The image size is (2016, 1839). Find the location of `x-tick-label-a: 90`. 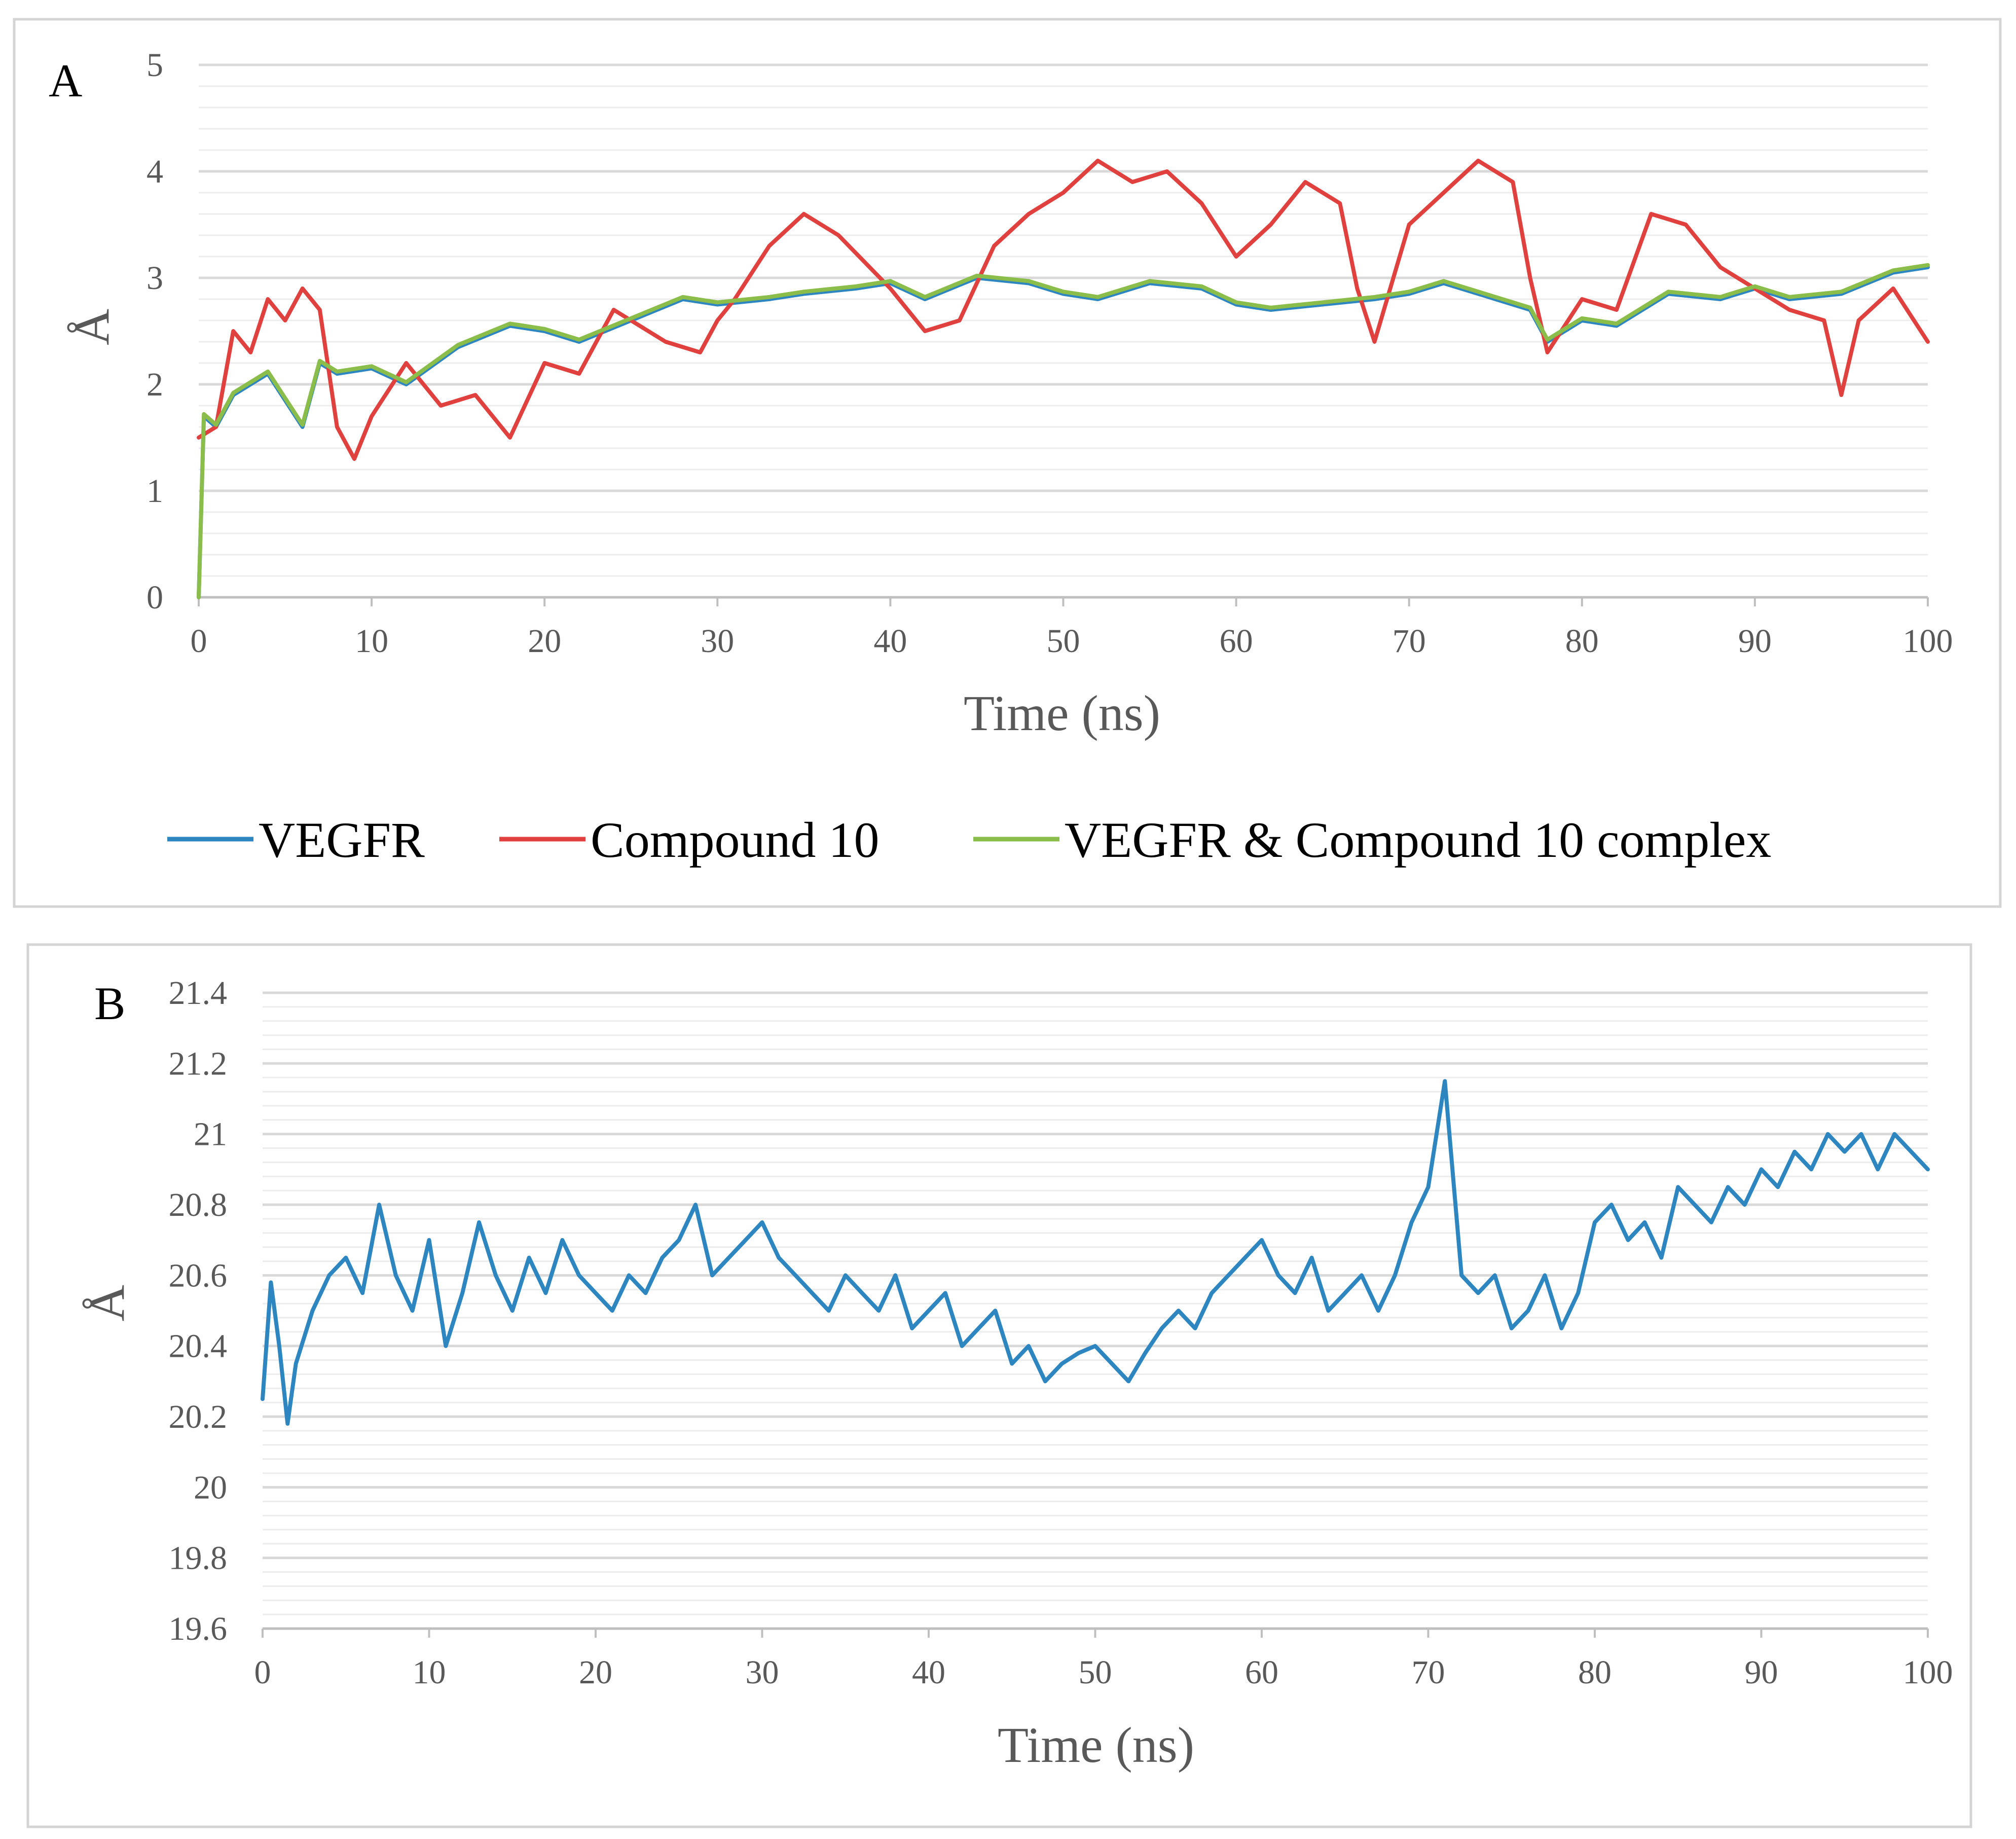

x-tick-label-a: 90 is located at coordinates (1755, 641).